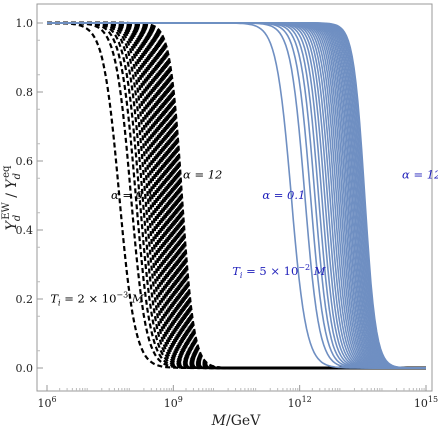  Describe the element at coordinates (25, 368) in the screenshot. I see `y-tick-label-0: 0.0` at that location.